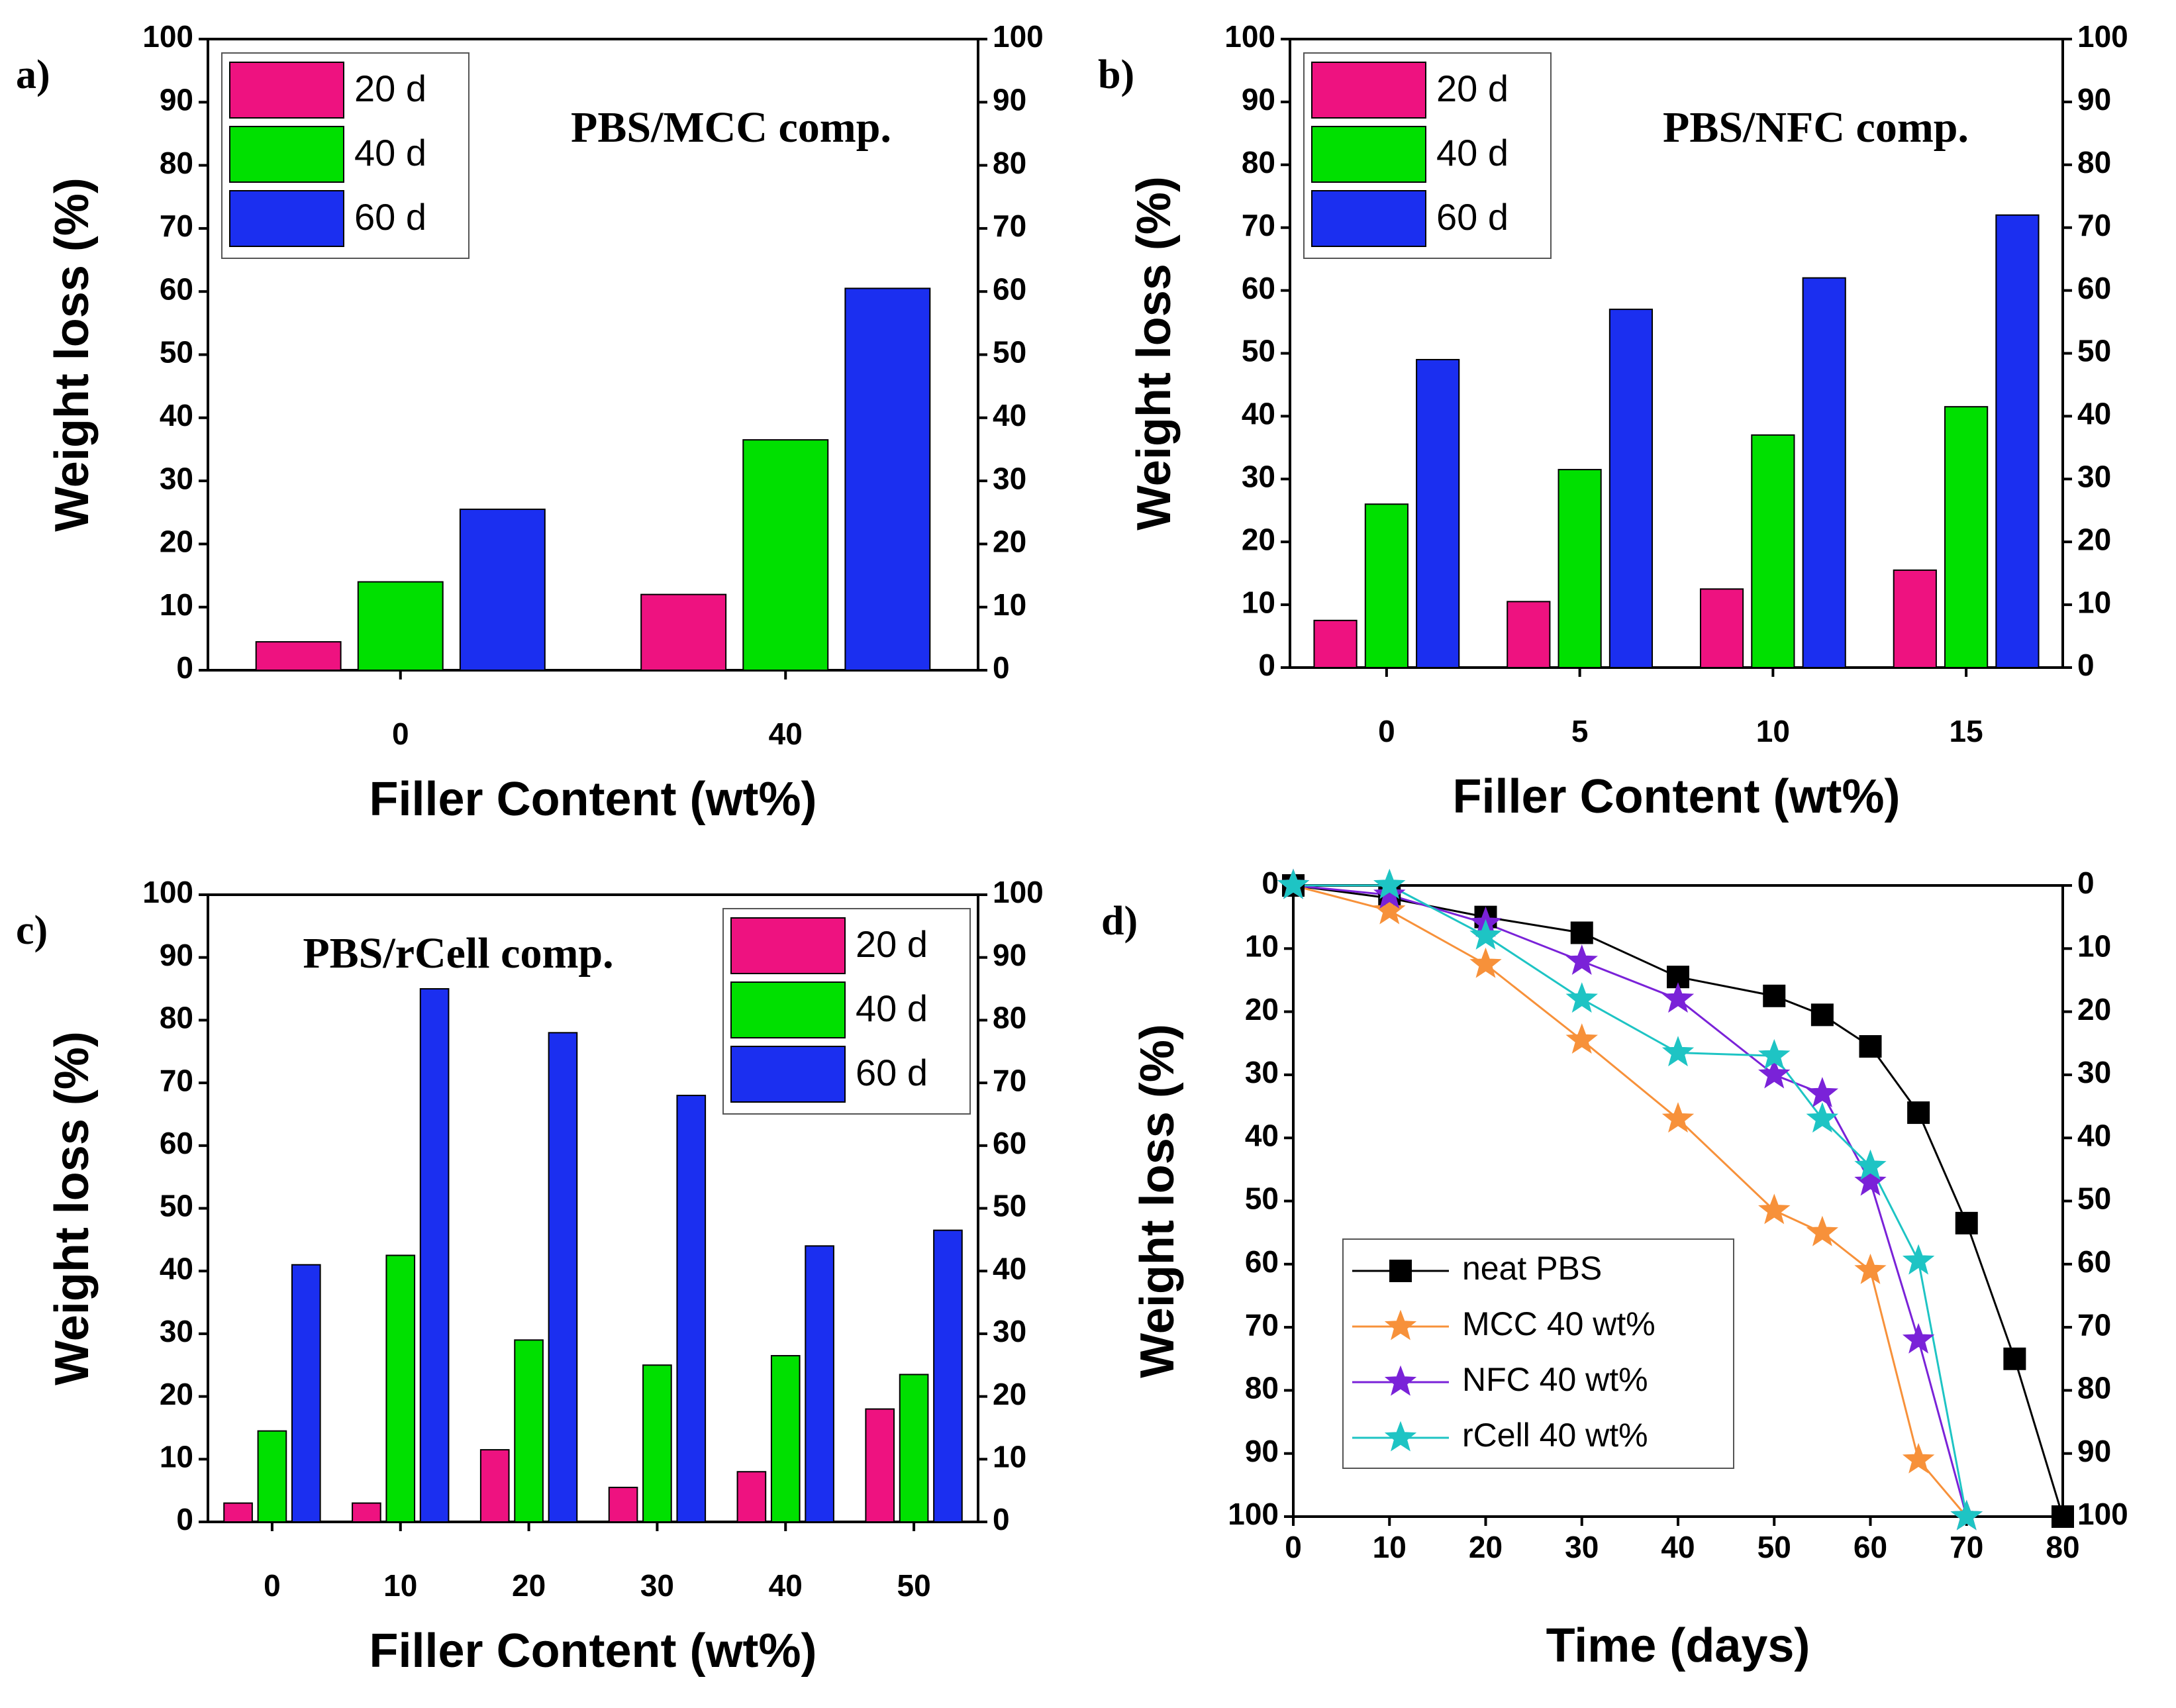  What do you see at coordinates (1816, 127) in the screenshot?
I see `chart-title: PBS/NFC comp.` at bounding box center [1816, 127].